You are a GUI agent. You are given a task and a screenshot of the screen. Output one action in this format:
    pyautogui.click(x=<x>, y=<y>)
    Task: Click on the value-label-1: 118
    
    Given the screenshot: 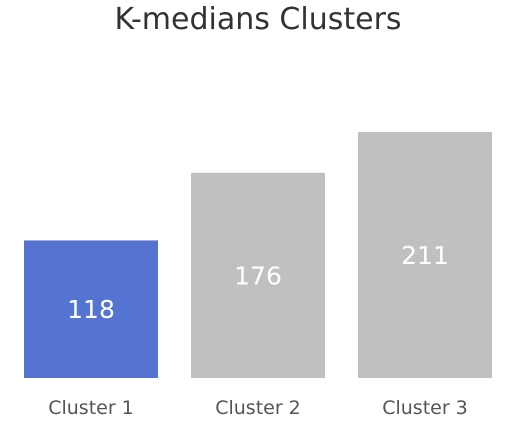 What is the action you would take?
    pyautogui.click(x=91, y=309)
    